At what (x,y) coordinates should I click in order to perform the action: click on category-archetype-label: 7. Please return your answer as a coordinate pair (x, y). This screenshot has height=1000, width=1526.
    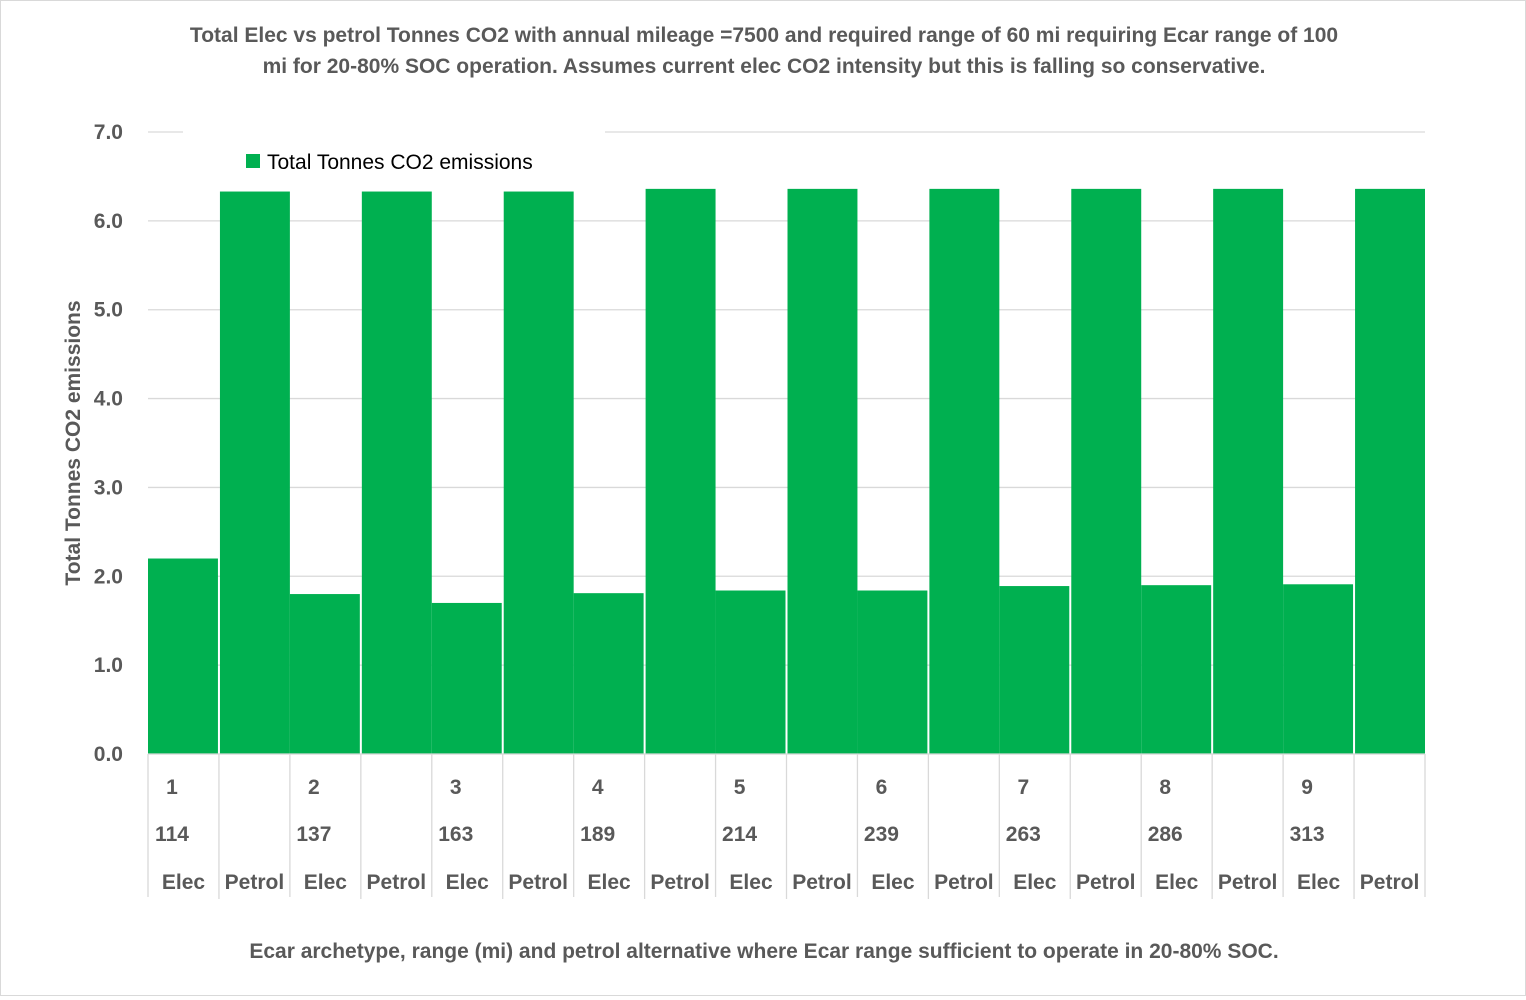
    Looking at the image, I should click on (1023, 787).